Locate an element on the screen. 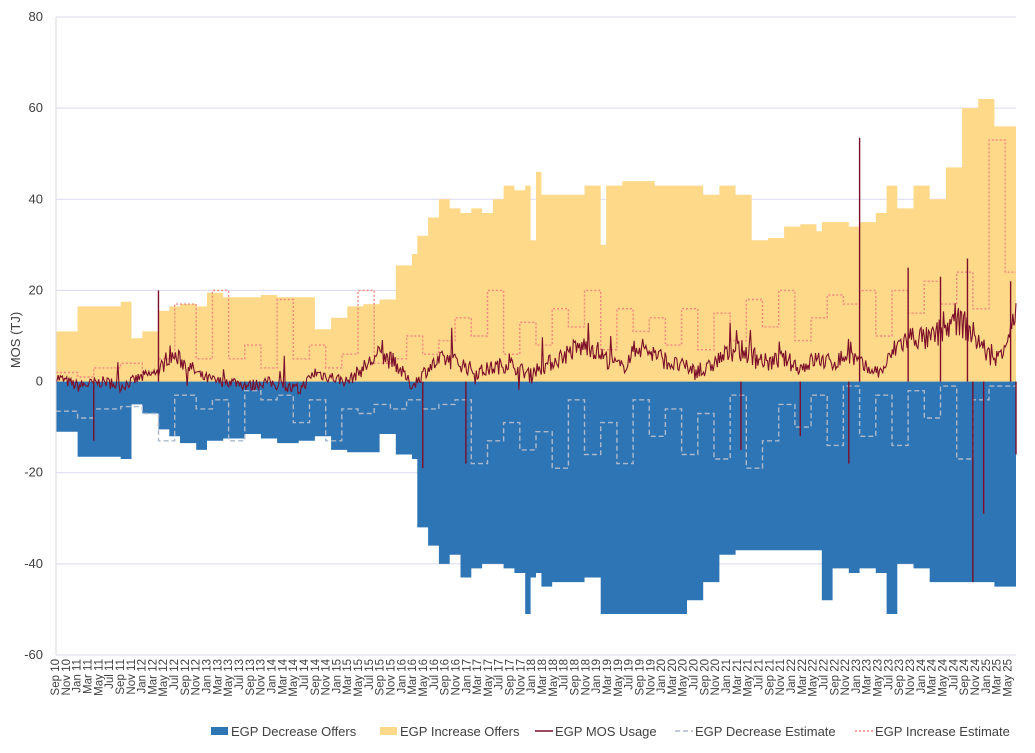 This screenshot has width=1035, height=753. x-tick-label: Mar 25 is located at coordinates (998, 677).